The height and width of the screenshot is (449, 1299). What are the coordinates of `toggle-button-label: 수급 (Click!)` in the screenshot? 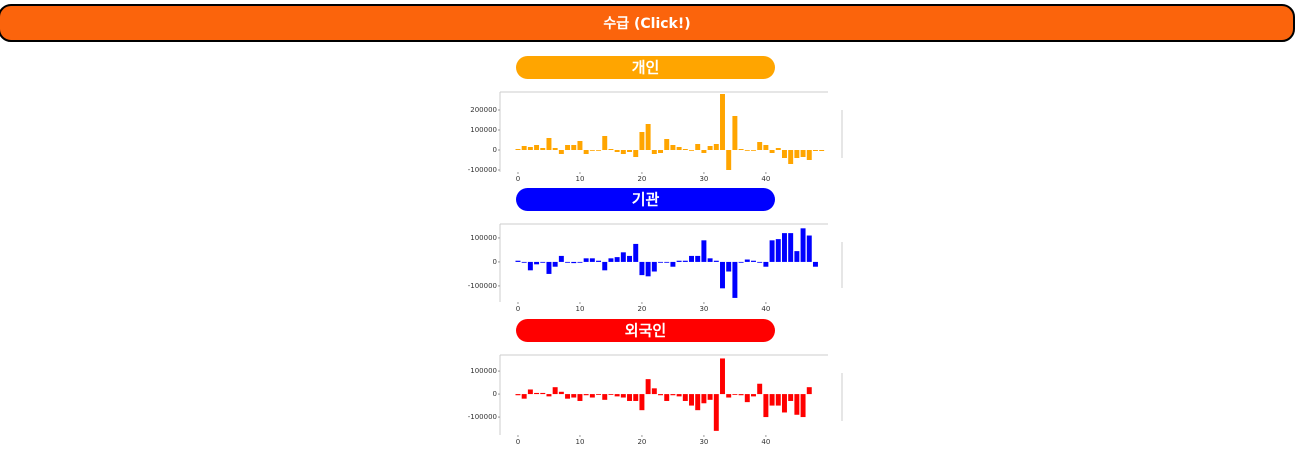 It's located at (646, 24).